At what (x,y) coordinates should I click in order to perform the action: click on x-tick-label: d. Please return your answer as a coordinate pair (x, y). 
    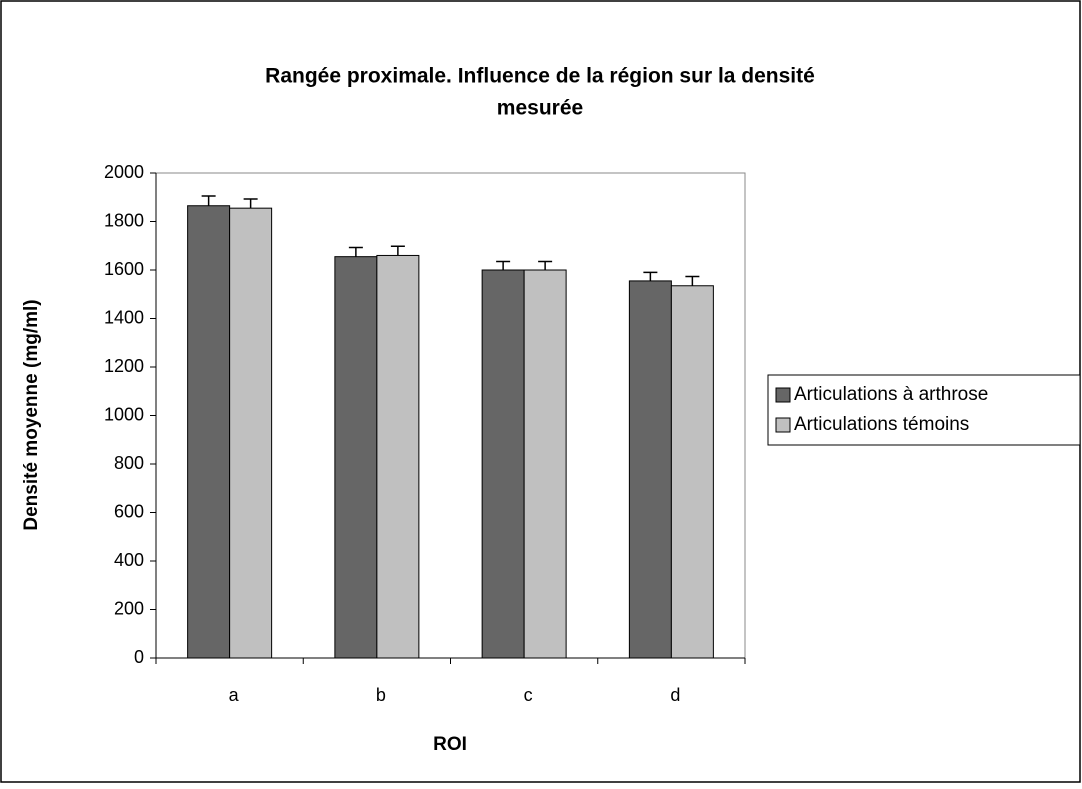
    Looking at the image, I should click on (675, 695).